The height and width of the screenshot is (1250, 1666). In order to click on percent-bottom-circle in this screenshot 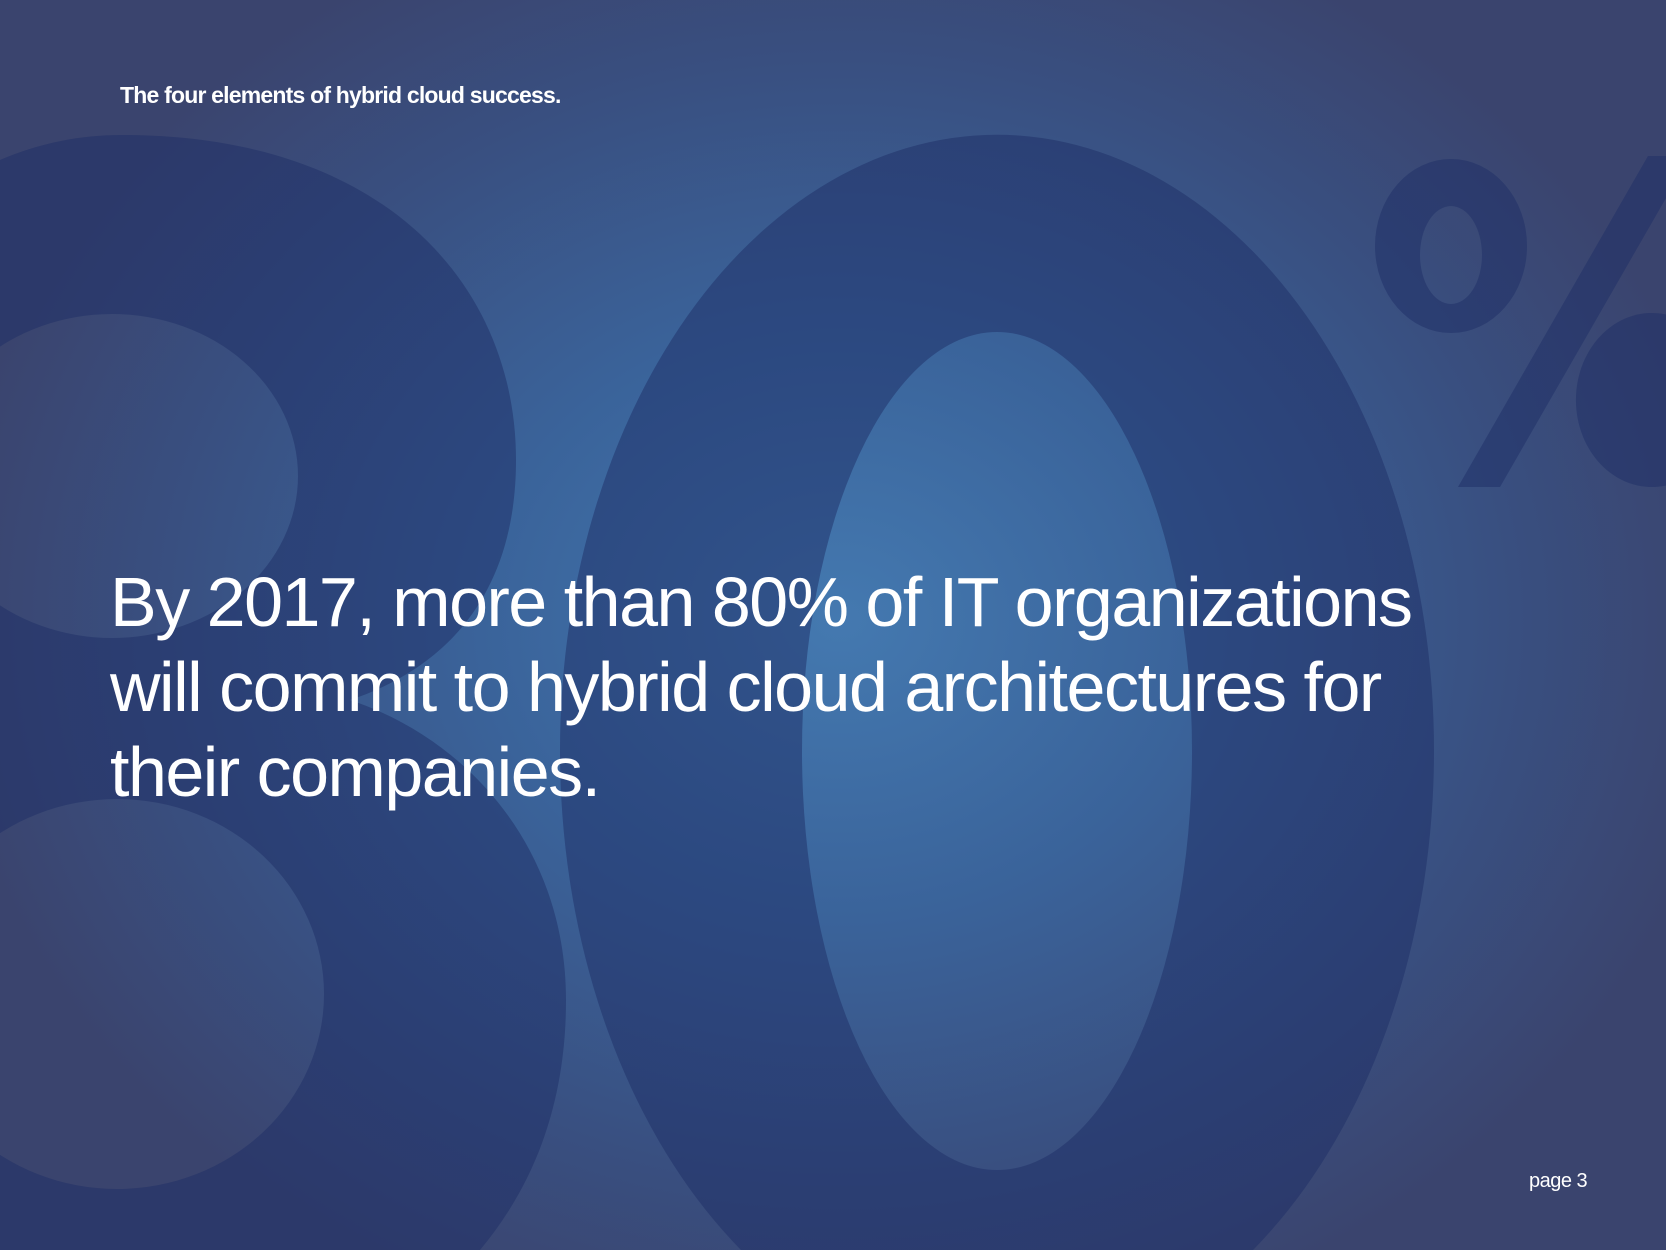, I will do `click(1620, 400)`.